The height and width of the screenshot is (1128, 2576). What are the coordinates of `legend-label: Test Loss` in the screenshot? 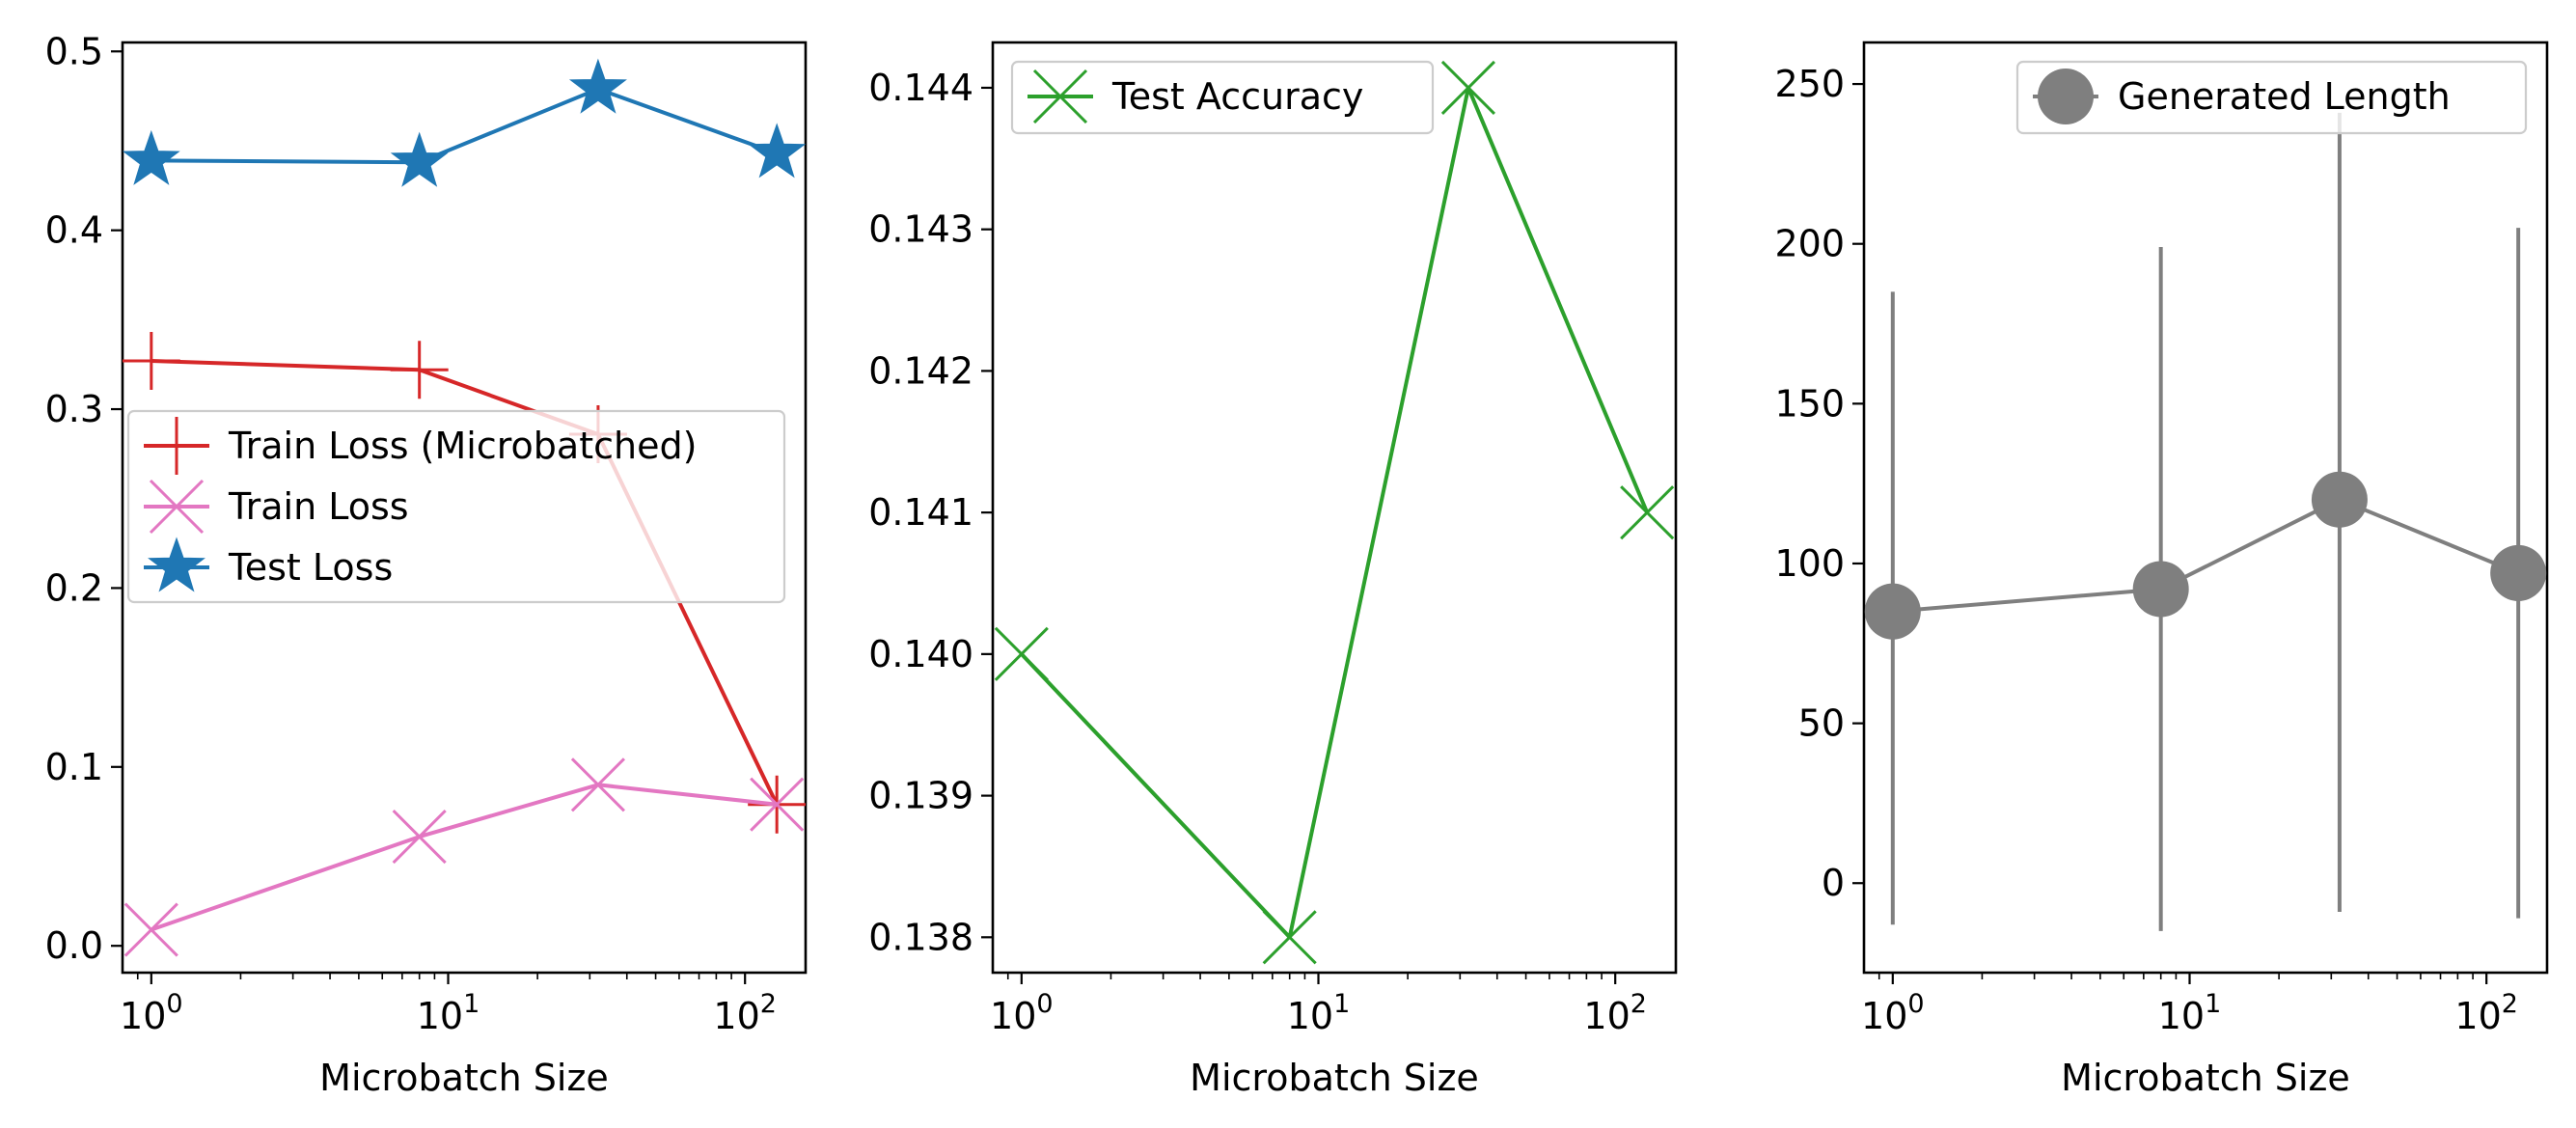 It's located at (310, 567).